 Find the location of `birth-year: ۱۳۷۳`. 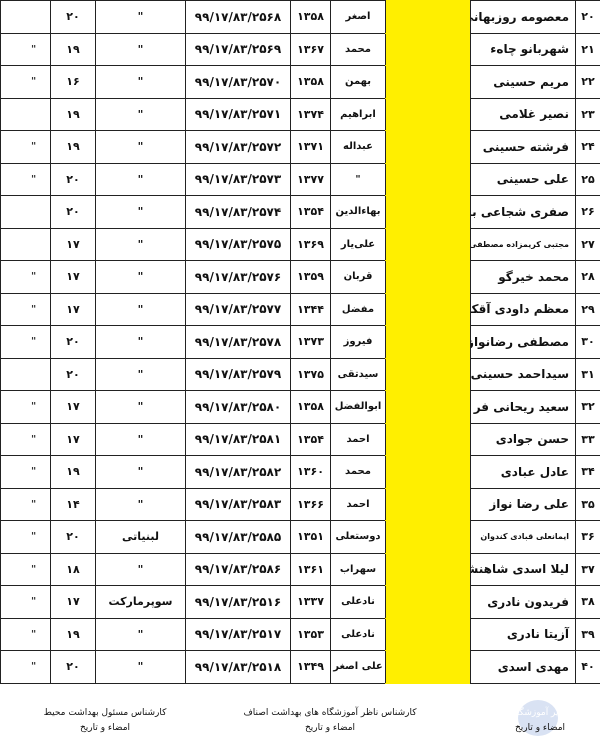

birth-year: ۱۳۷۳ is located at coordinates (310, 342).